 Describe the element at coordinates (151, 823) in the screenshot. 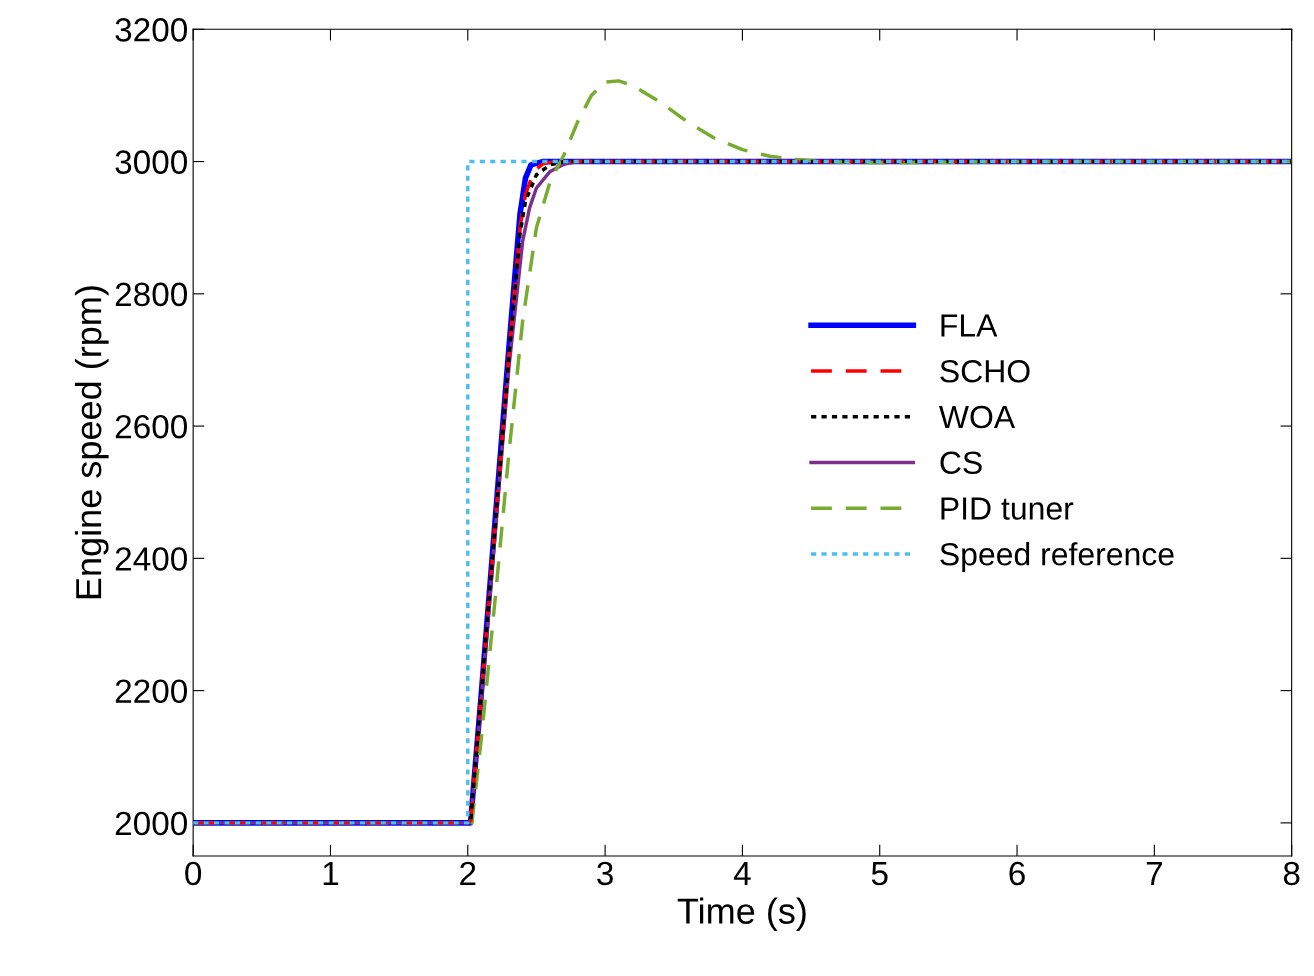

I see `y-tick-label: 2000` at that location.